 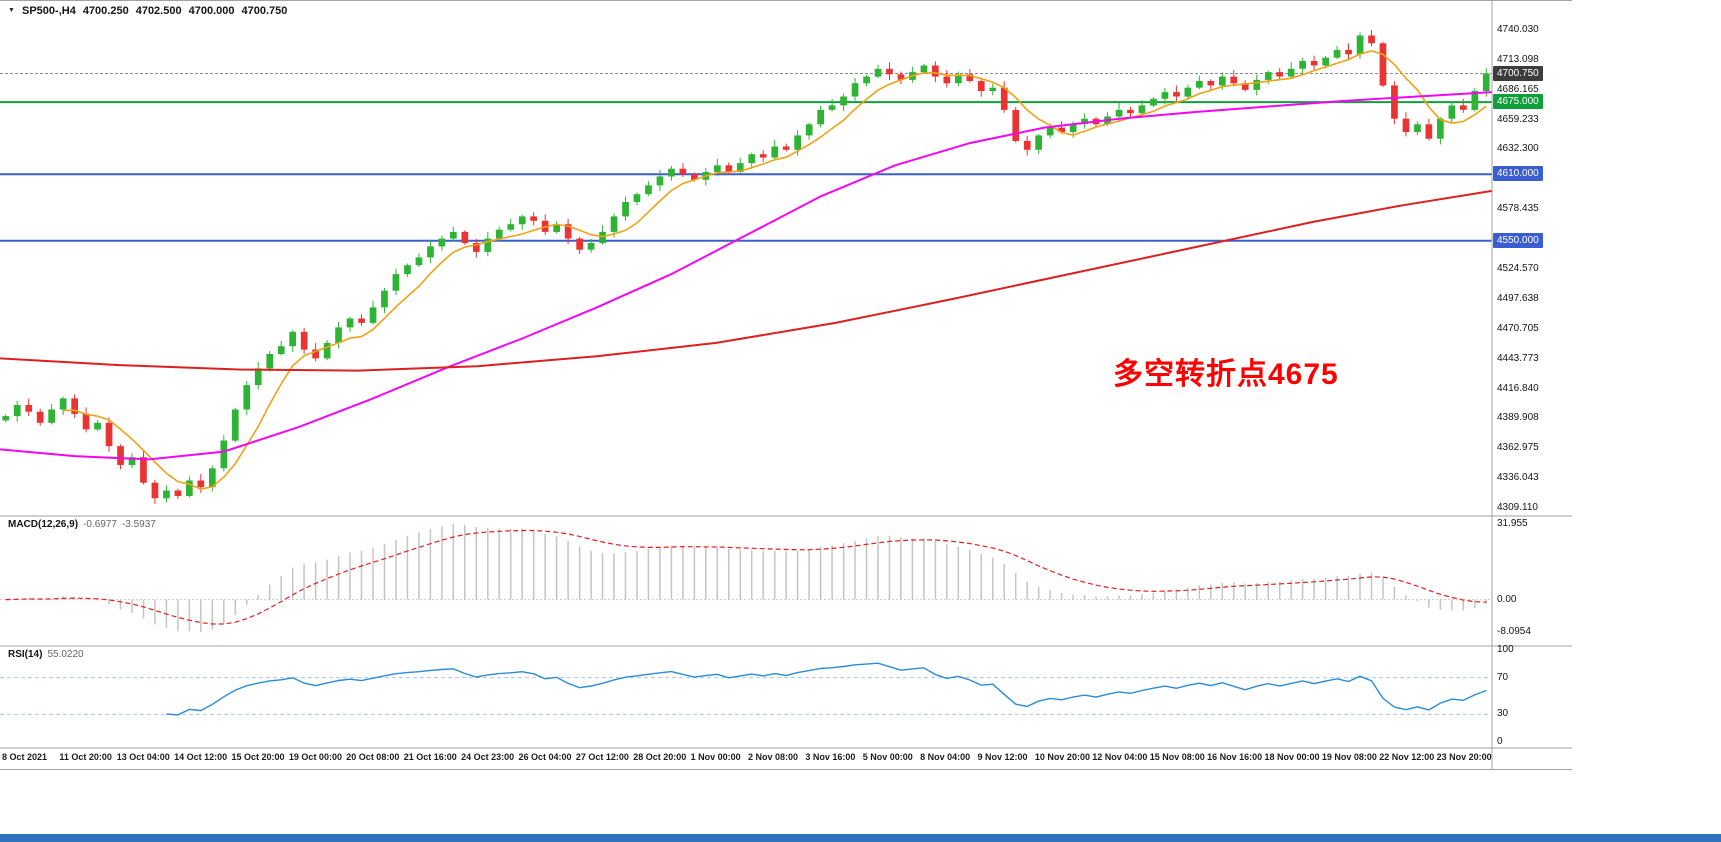 I want to click on price-axis-label: 4578.435, so click(x=1518, y=209).